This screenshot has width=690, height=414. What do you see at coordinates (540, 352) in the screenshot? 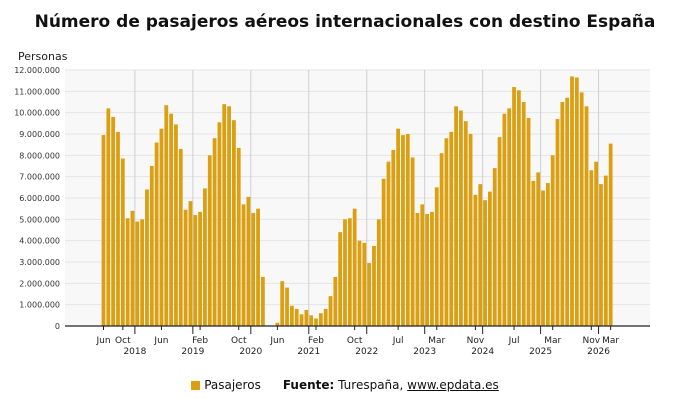
I see `x-year-label: 2025` at bounding box center [540, 352].